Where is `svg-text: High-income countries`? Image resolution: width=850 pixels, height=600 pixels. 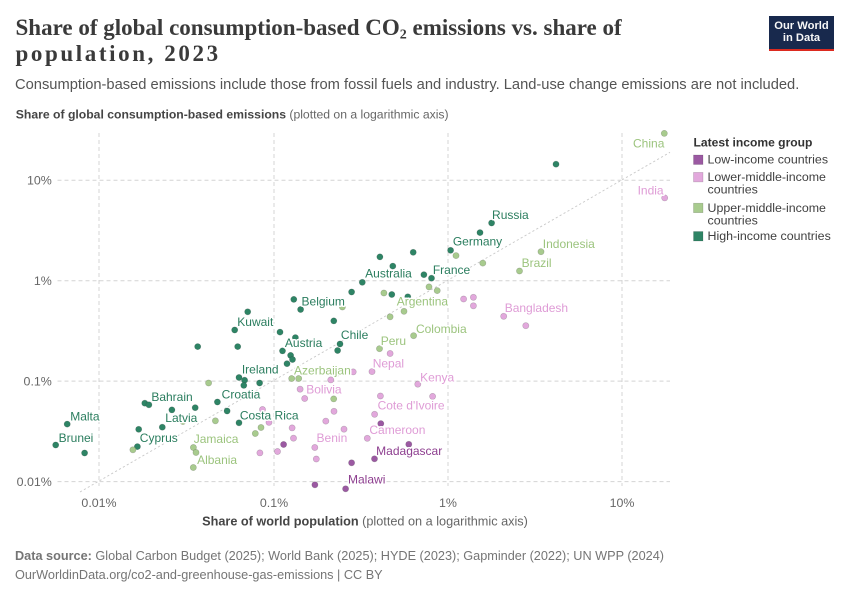 svg-text: High-income countries is located at coordinates (769, 236).